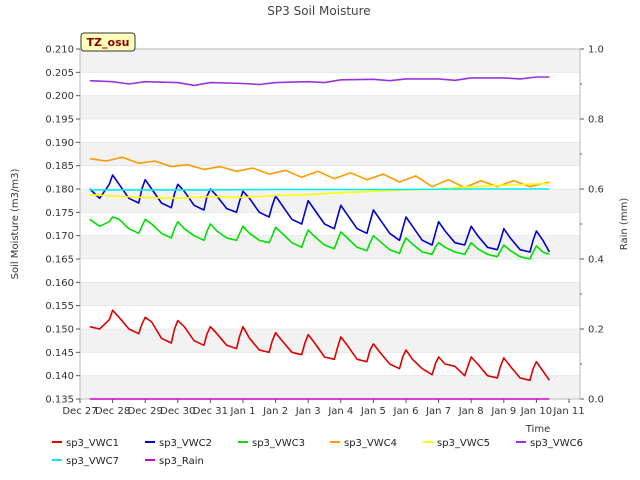  Describe the element at coordinates (373, 411) in the screenshot. I see `x-tick-label: Jan 5` at that location.